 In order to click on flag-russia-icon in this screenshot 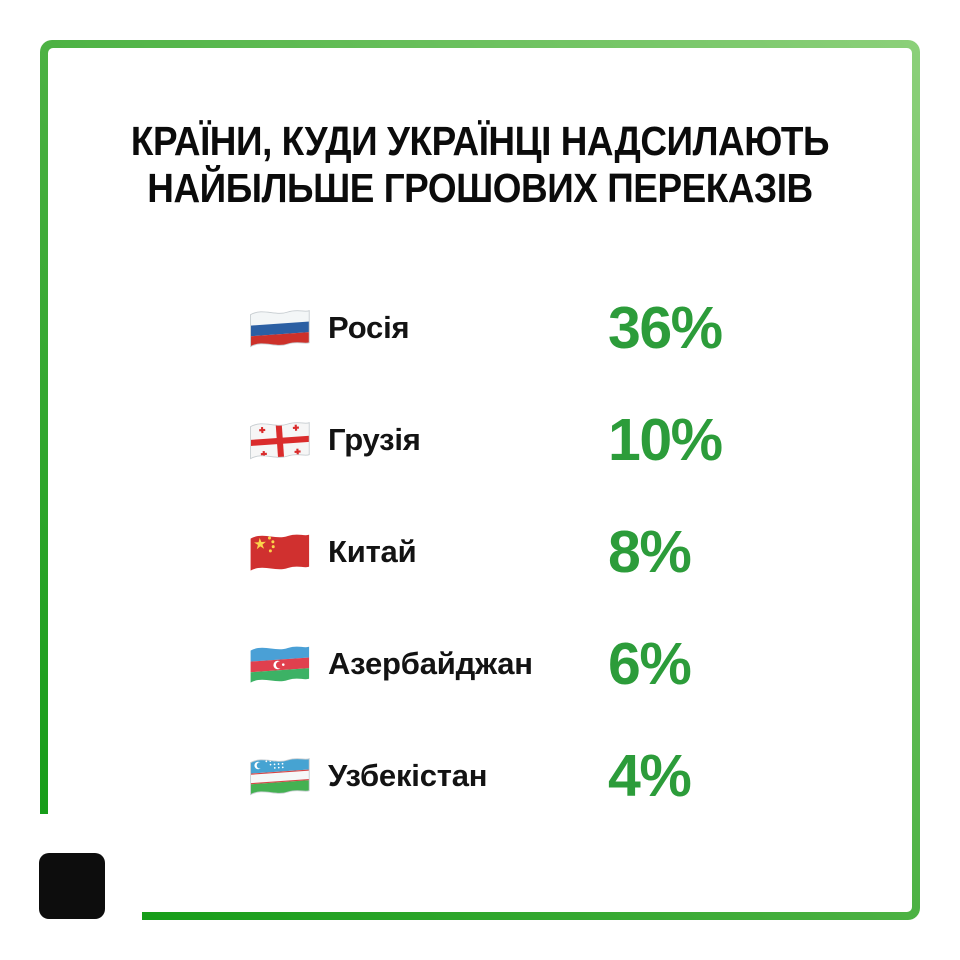, I will do `click(279, 328)`.